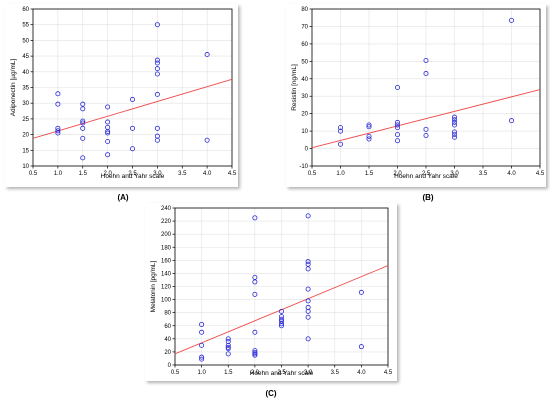  I want to click on y-tick-label: 120, so click(166, 288).